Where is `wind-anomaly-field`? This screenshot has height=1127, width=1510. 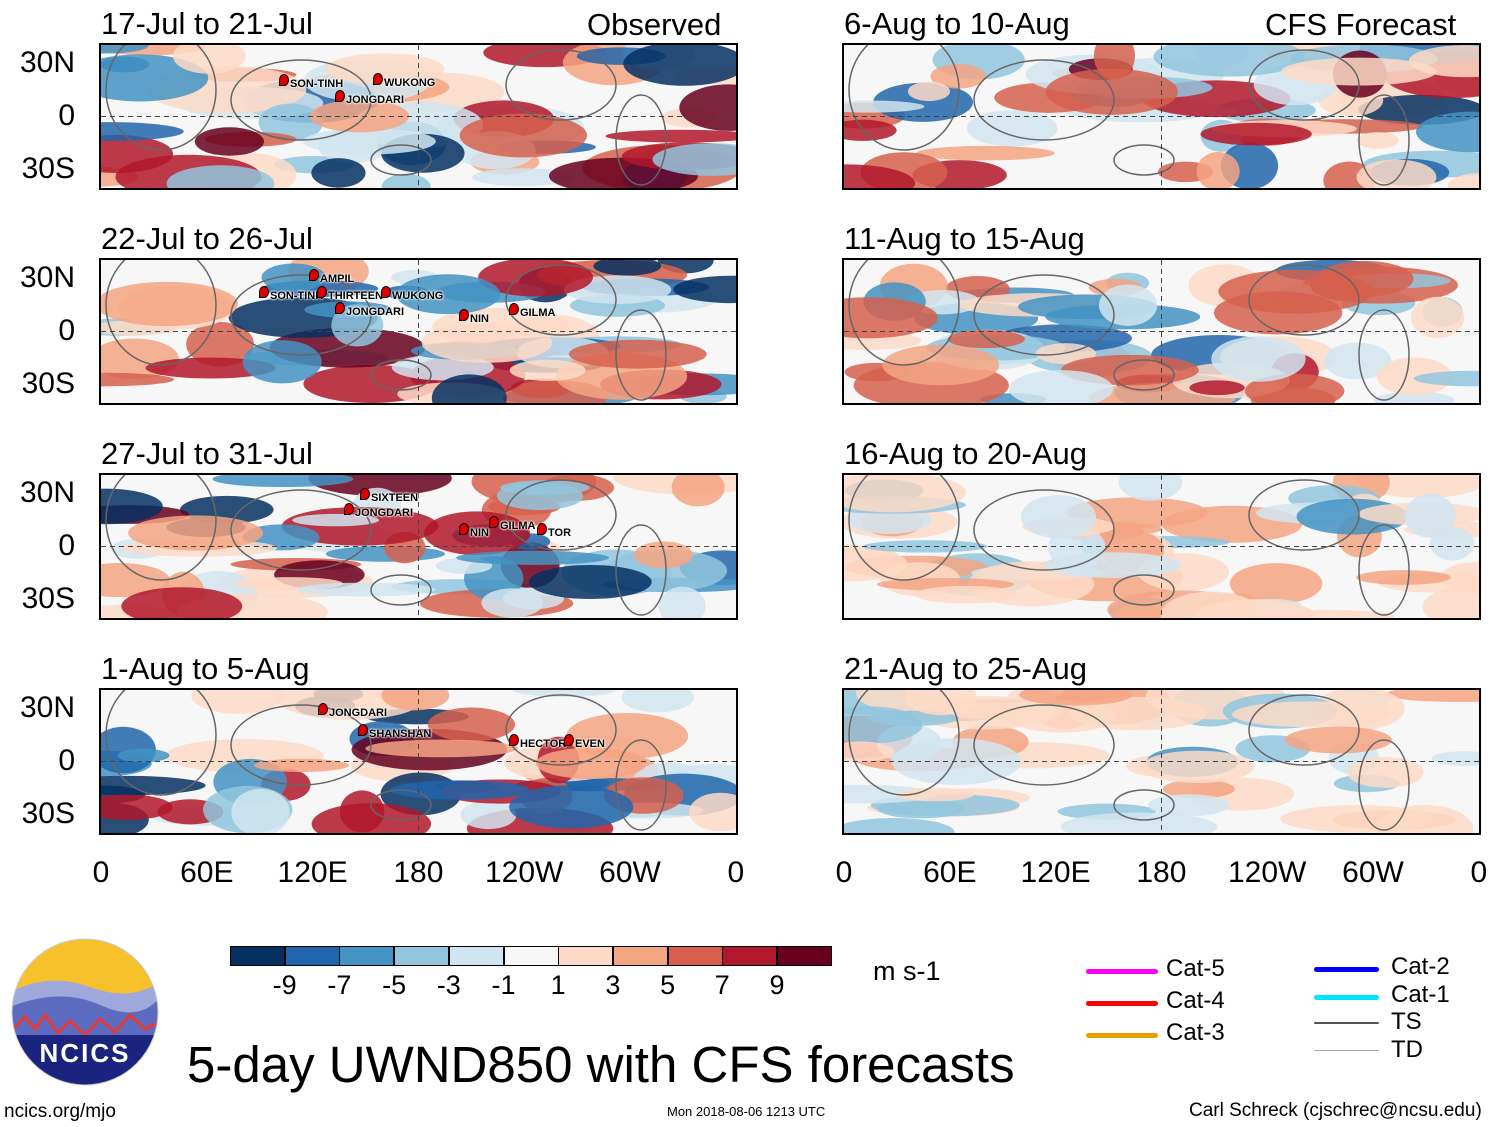 wind-anomaly-field is located at coordinates (418, 116).